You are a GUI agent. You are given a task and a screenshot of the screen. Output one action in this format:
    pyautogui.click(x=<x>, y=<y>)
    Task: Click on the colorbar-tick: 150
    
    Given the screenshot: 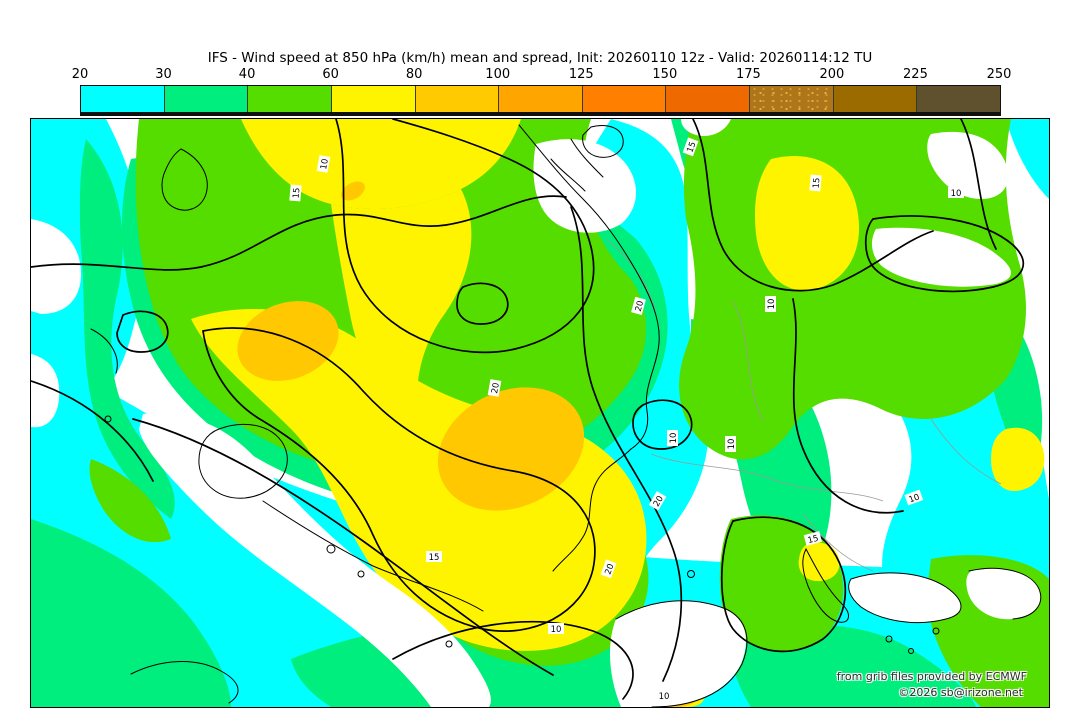 What is the action you would take?
    pyautogui.click(x=665, y=74)
    